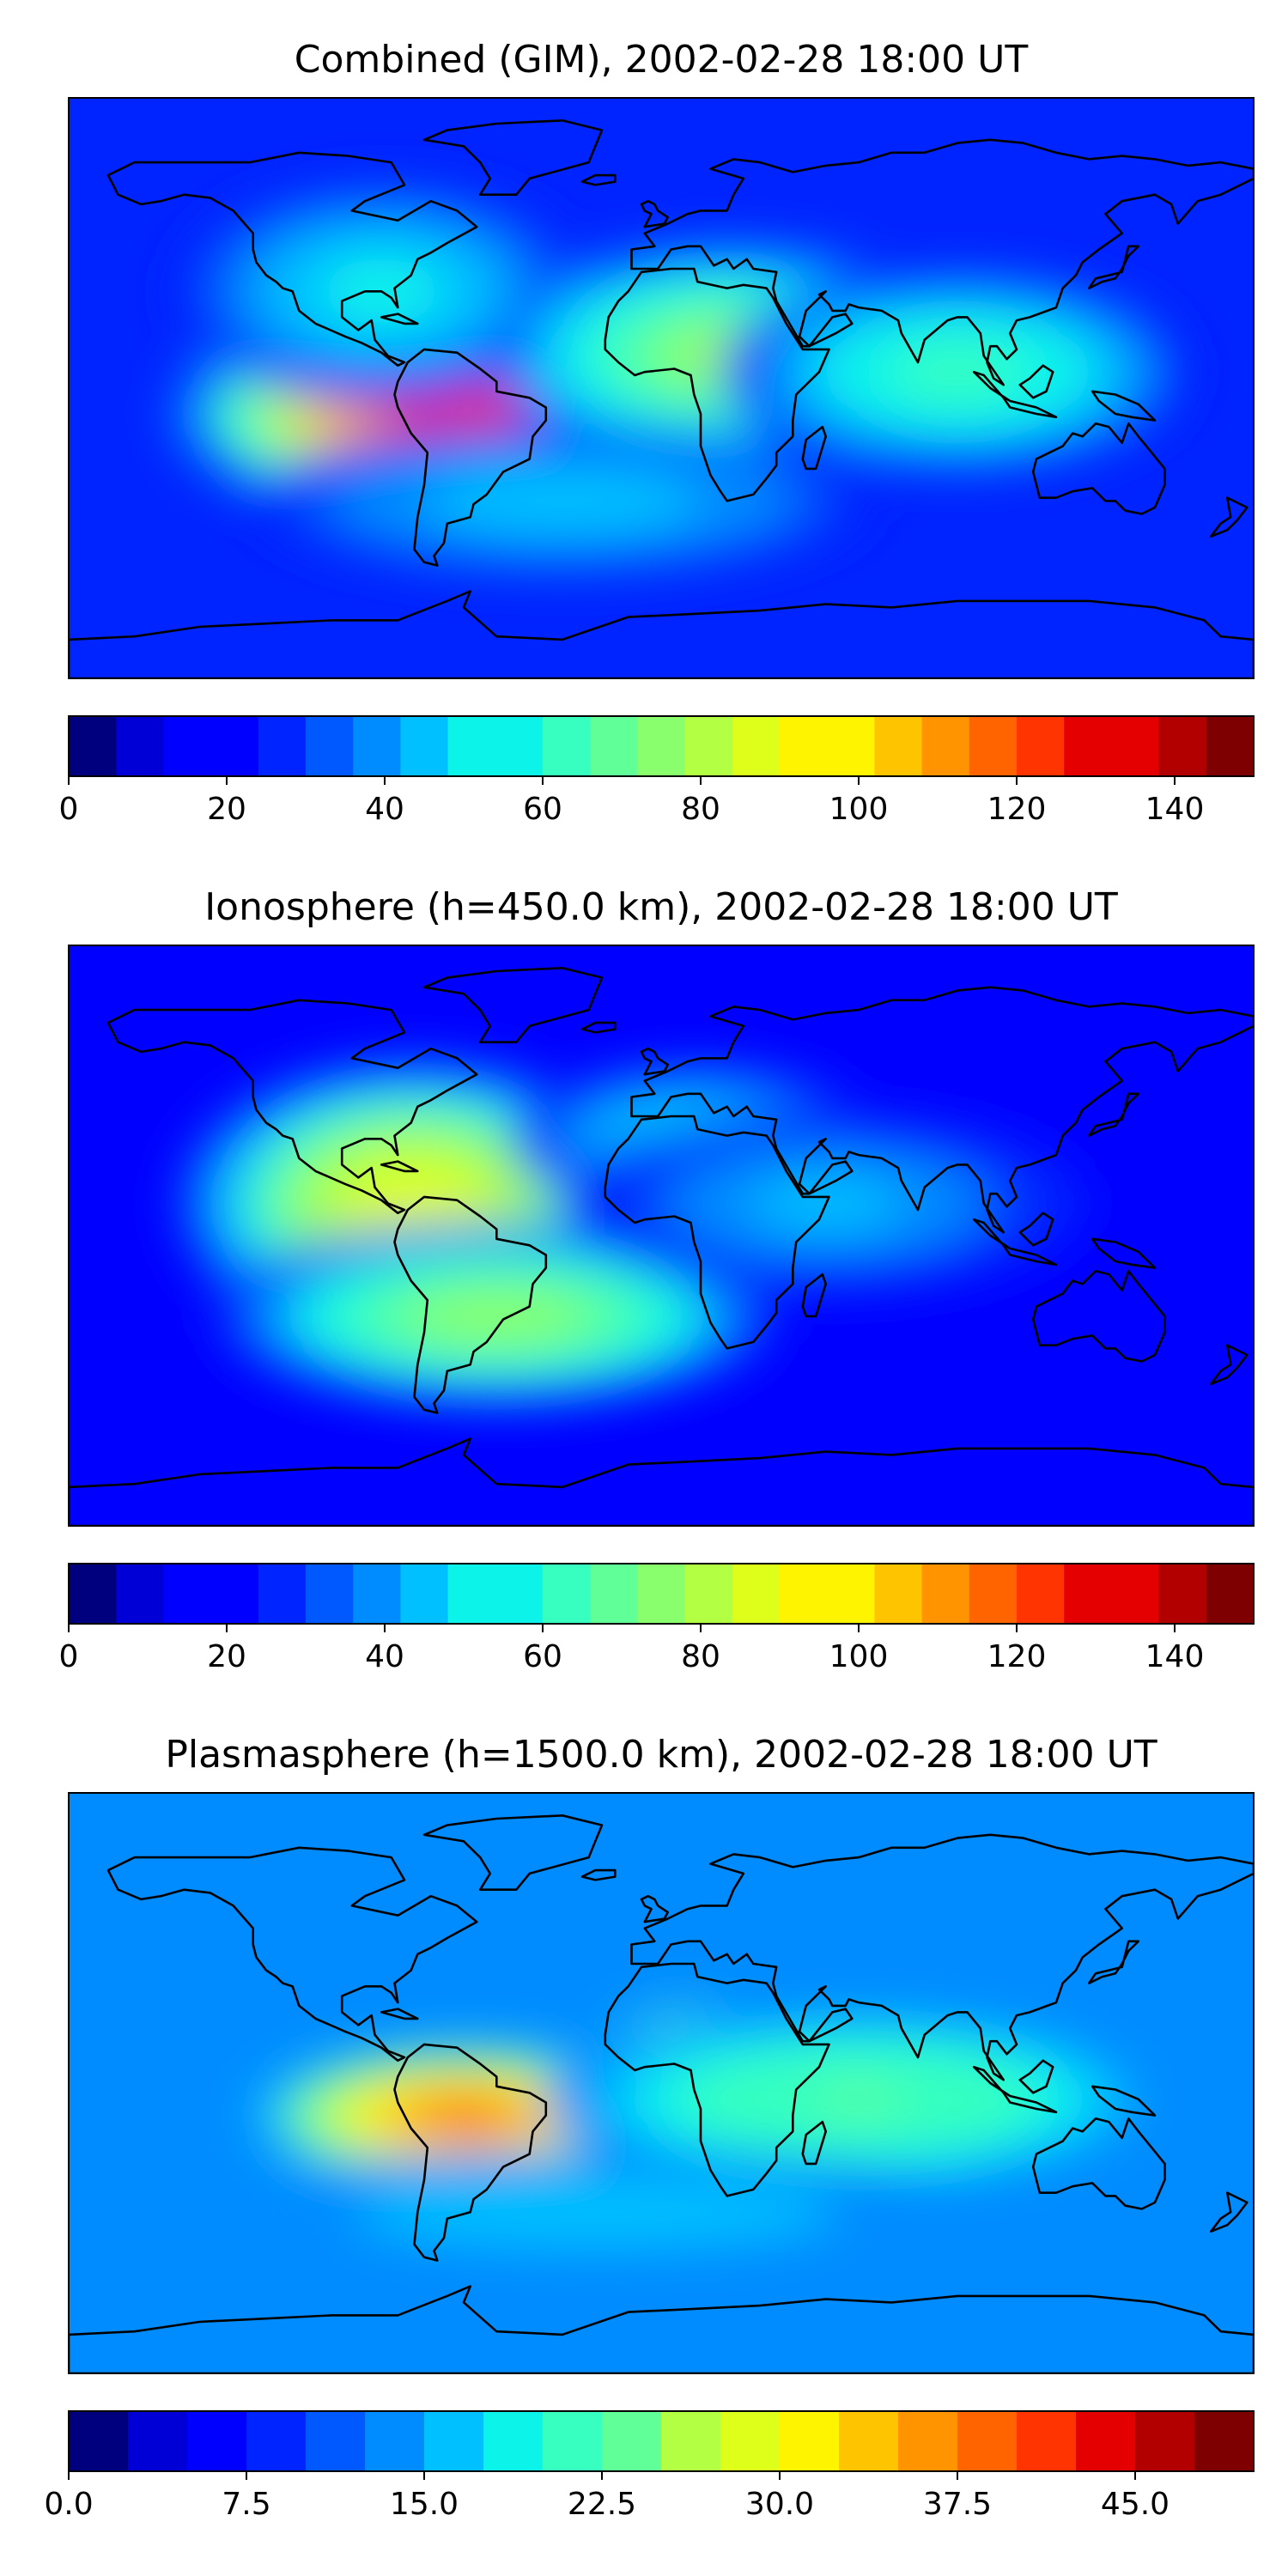 The width and height of the screenshot is (1288, 2576). Describe the element at coordinates (700, 1656) in the screenshot. I see `tick-label: 80` at that location.